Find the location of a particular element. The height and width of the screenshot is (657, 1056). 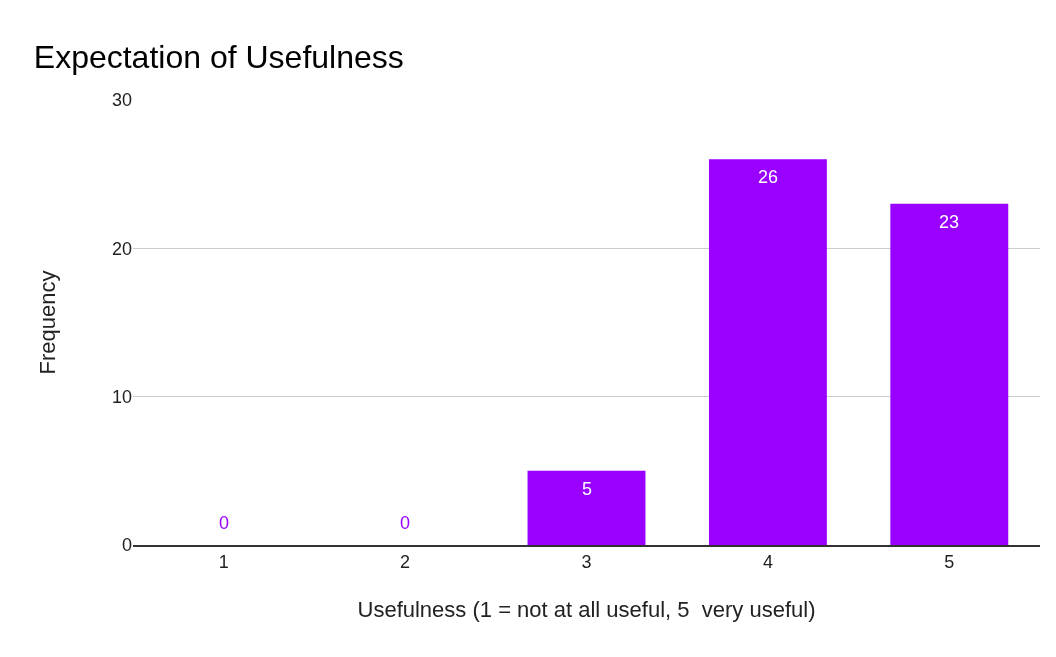

data-label: 5 is located at coordinates (587, 489).